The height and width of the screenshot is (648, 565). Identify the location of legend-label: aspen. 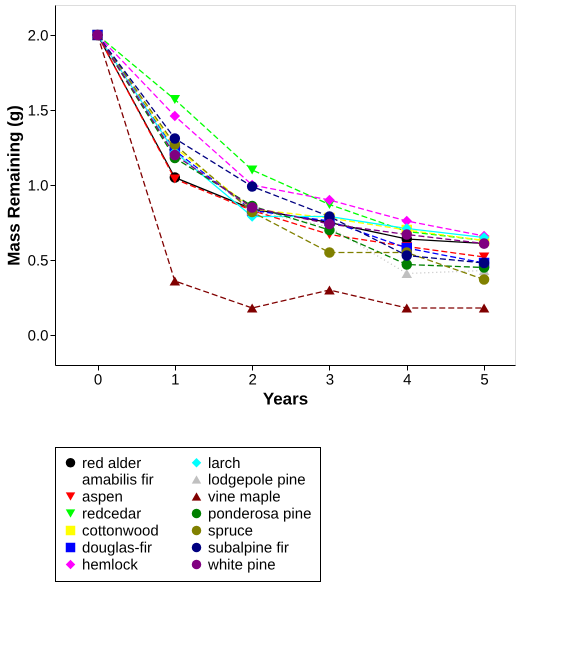
(102, 497).